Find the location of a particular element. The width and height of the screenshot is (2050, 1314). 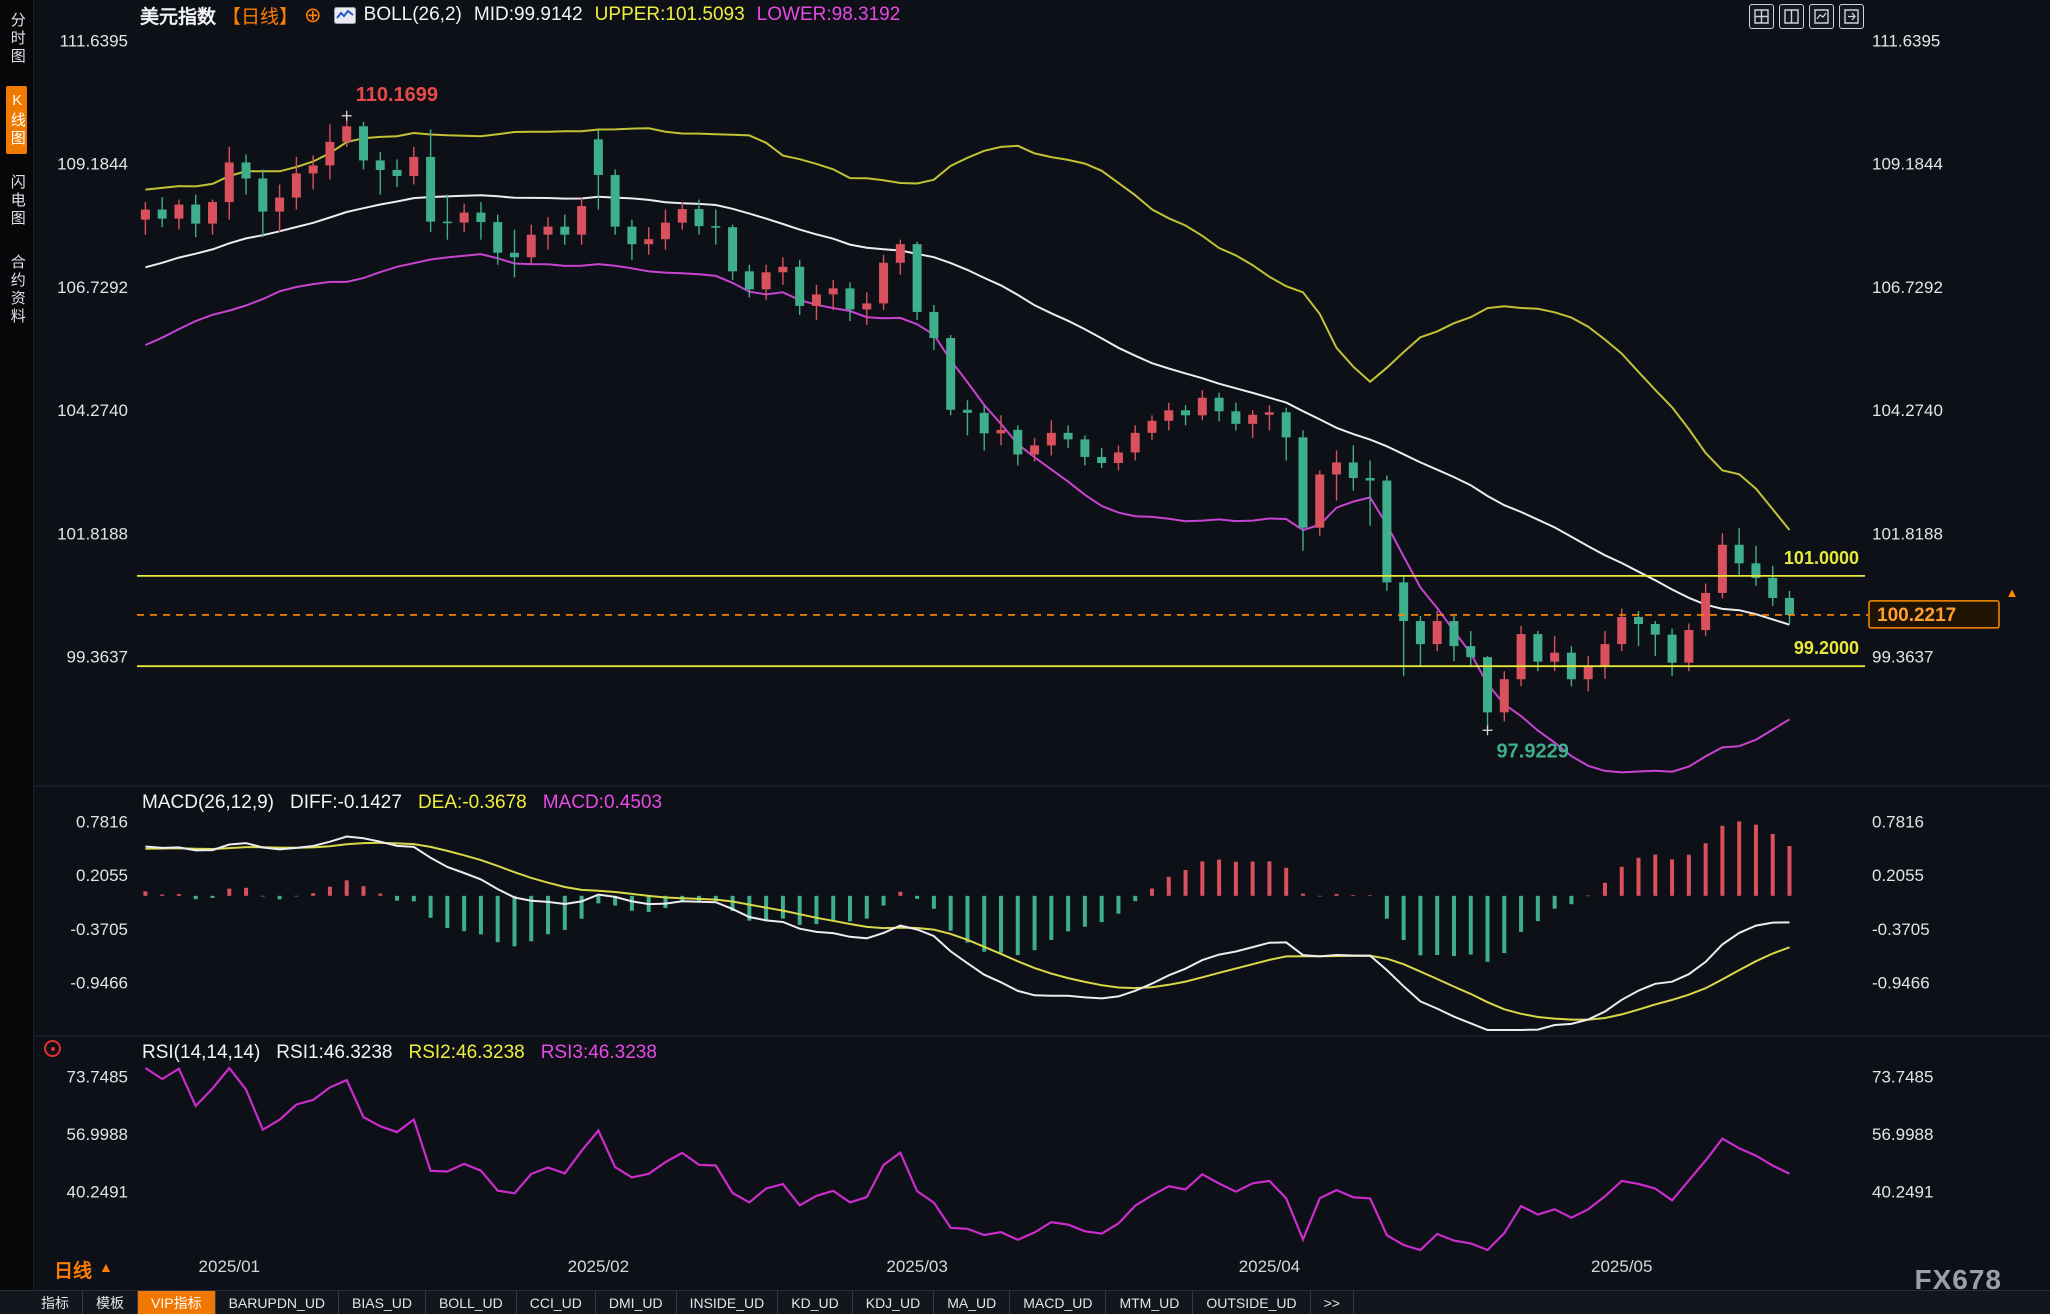

rsi2-value: RSI2:46.3238 is located at coordinates (466, 1052).